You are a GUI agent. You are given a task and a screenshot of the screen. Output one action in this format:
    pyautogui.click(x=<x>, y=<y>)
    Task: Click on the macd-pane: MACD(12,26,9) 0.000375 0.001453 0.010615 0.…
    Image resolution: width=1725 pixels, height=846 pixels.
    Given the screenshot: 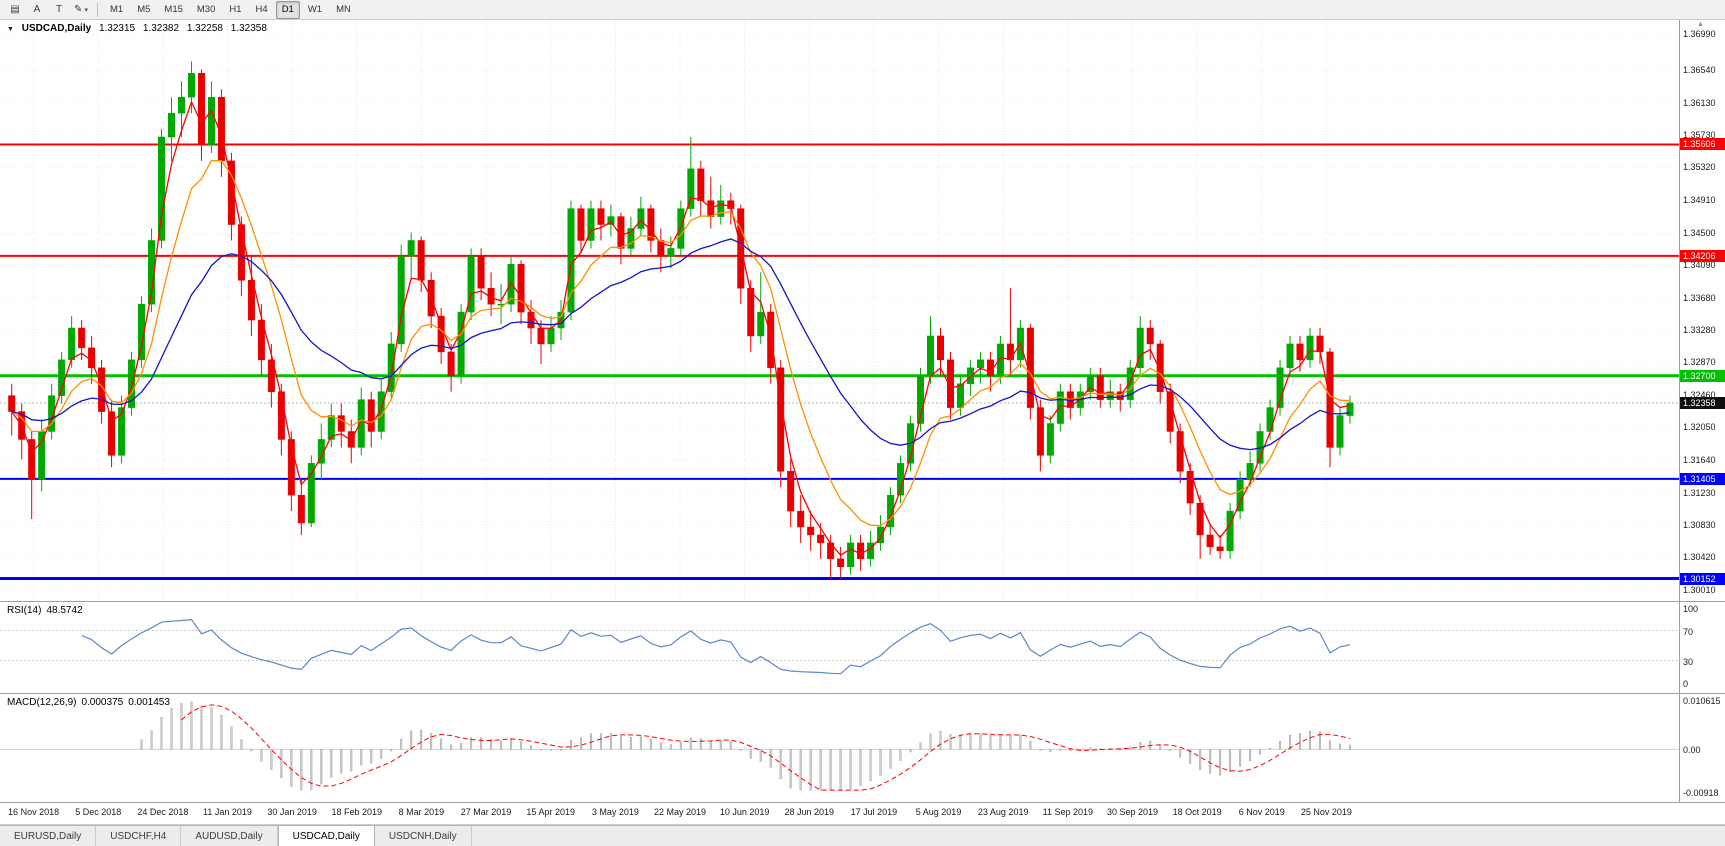 What is the action you would take?
    pyautogui.click(x=862, y=748)
    